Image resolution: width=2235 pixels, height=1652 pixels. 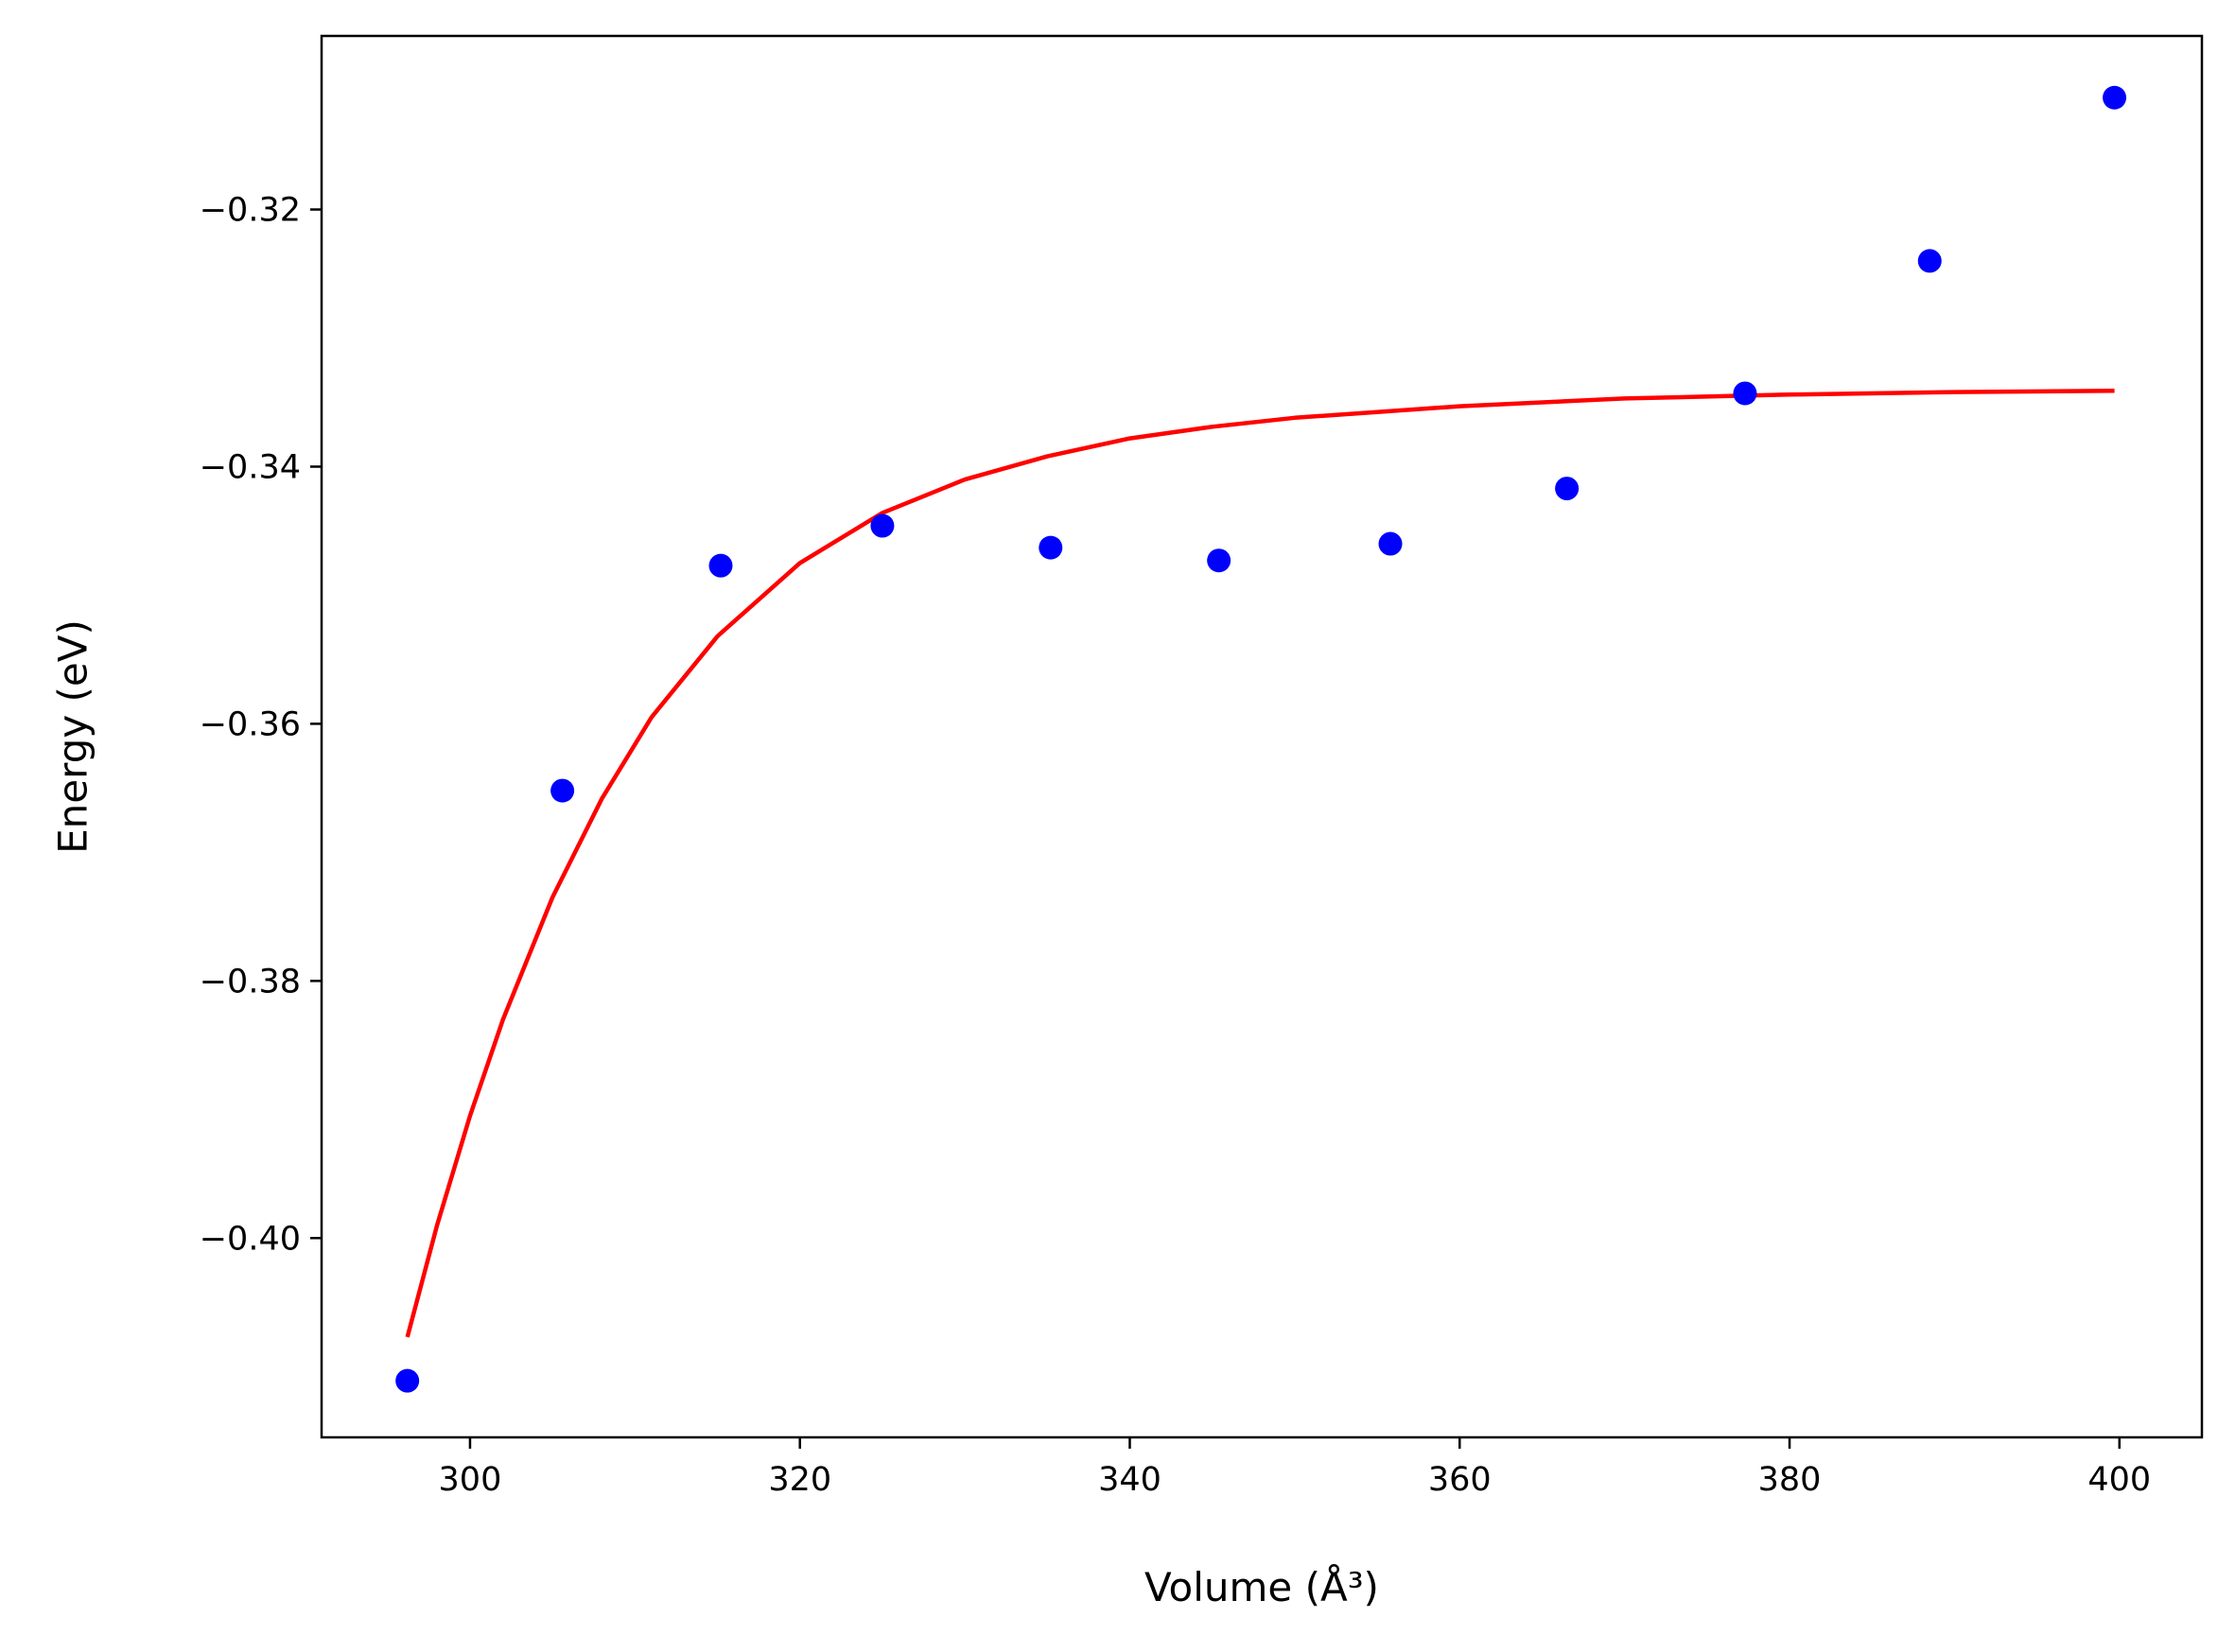 I want to click on x-tick-label: 360, so click(x=1460, y=1480).